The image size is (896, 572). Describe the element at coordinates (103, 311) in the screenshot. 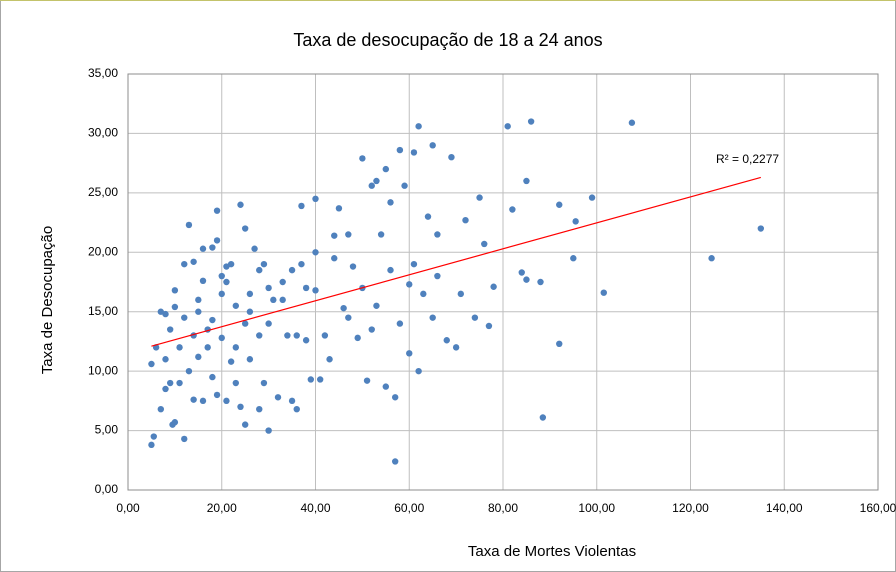

I see `y-tick-label: 15,00` at that location.